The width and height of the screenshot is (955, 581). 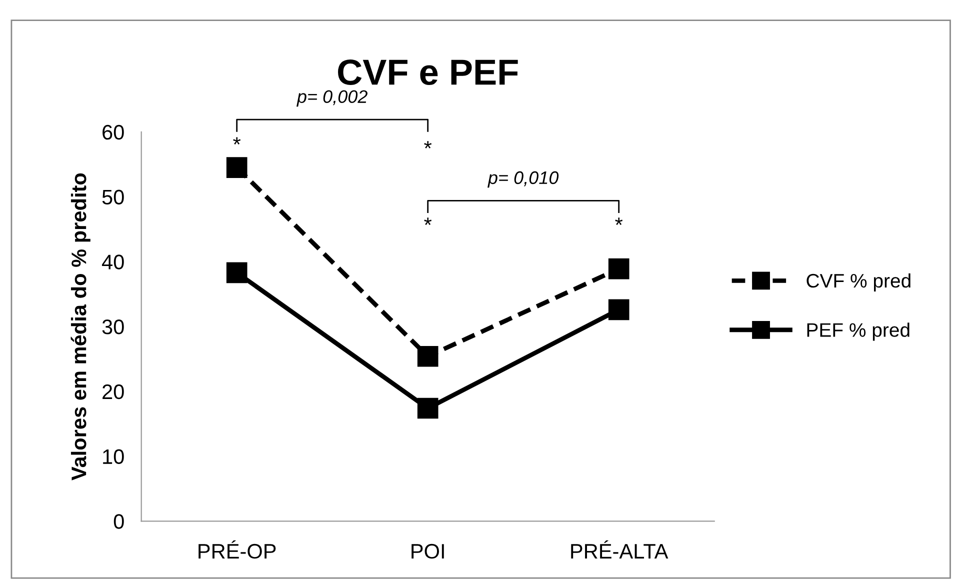 What do you see at coordinates (428, 551) in the screenshot?
I see `x-tick-label: POI` at bounding box center [428, 551].